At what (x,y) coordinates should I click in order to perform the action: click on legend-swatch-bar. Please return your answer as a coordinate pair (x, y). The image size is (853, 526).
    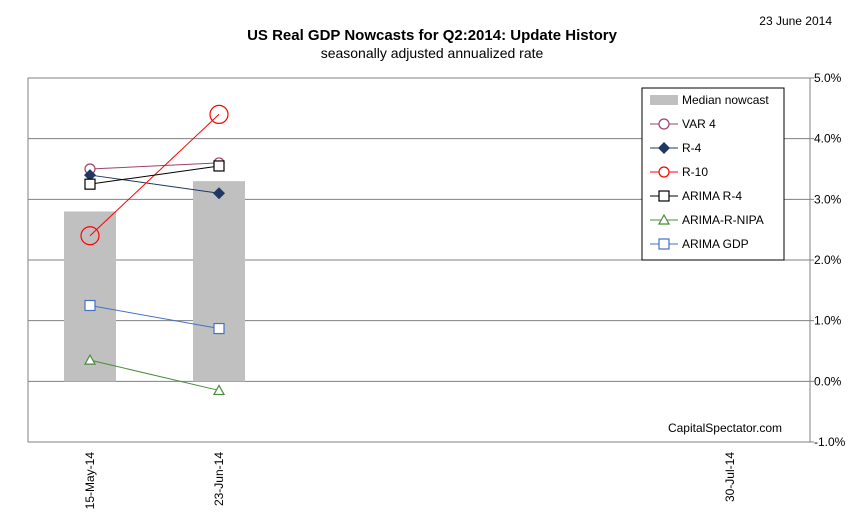
    Looking at the image, I should click on (664, 100).